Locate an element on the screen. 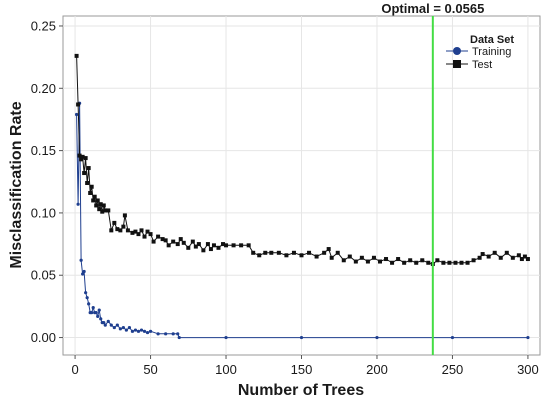 The height and width of the screenshot is (404, 550). y-tick-label: 0.15 is located at coordinates (43, 150).